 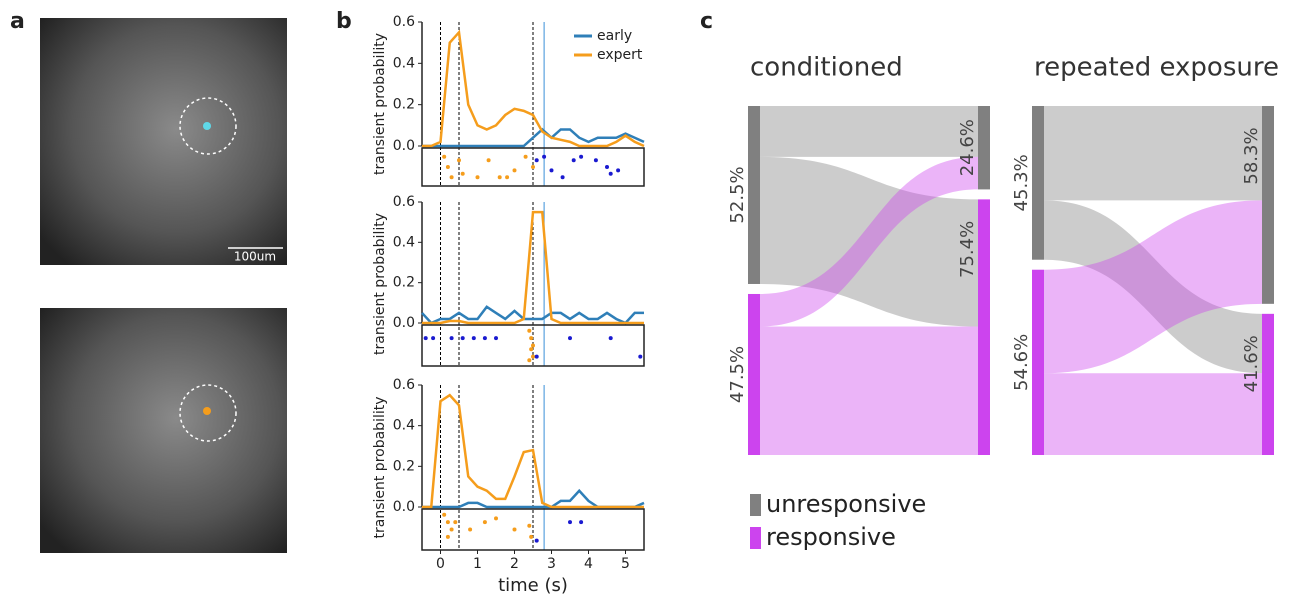 I want to click on panel-label: b, so click(x=344, y=21).